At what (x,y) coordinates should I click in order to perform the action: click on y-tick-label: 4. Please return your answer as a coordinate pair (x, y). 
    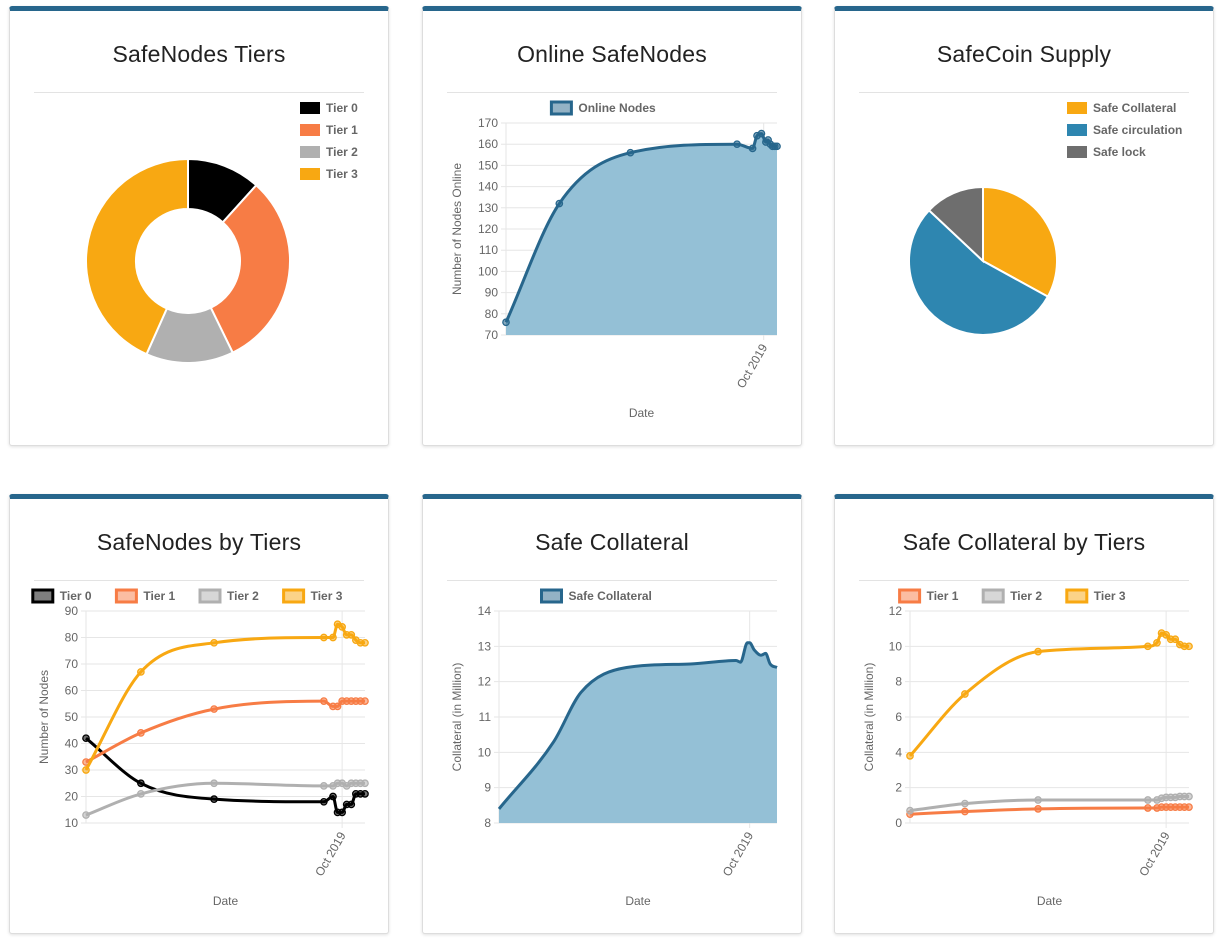
    Looking at the image, I should click on (898, 752).